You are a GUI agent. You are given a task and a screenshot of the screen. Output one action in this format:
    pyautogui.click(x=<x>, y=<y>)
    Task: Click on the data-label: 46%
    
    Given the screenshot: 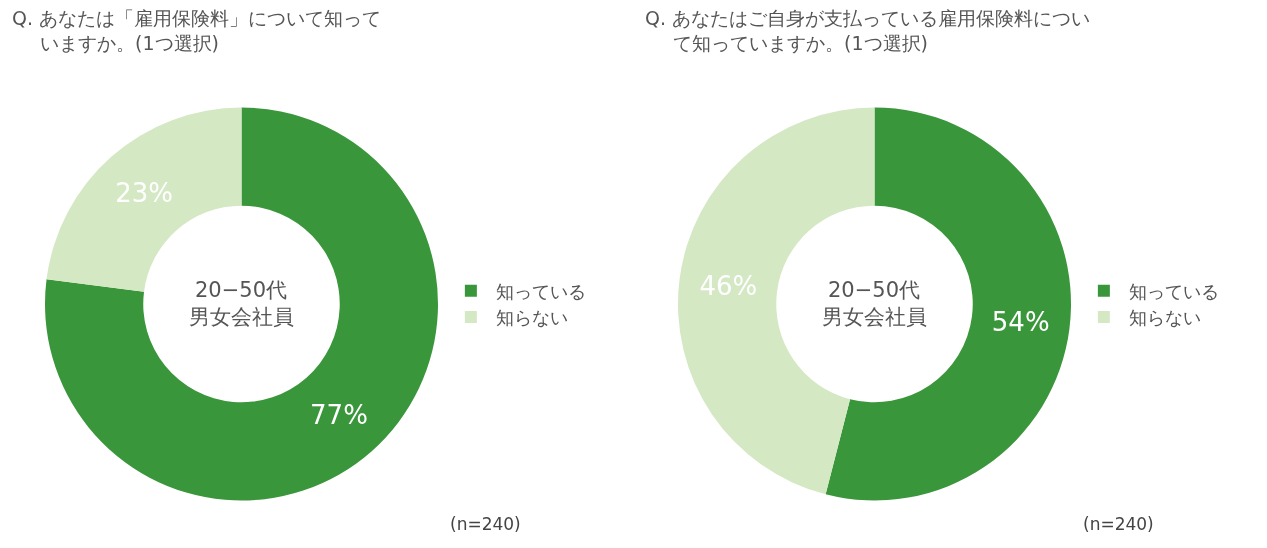 What is the action you would take?
    pyautogui.click(x=728, y=285)
    